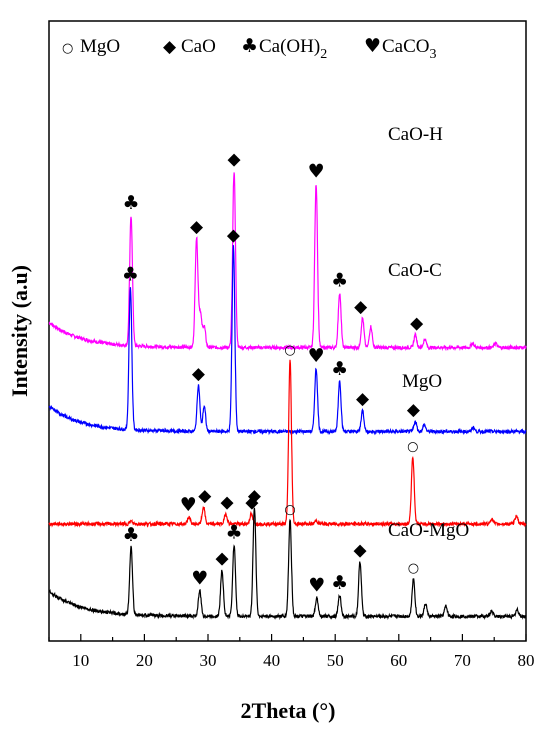  Describe the element at coordinates (208, 660) in the screenshot. I see `x-tick-label: 30` at that location.